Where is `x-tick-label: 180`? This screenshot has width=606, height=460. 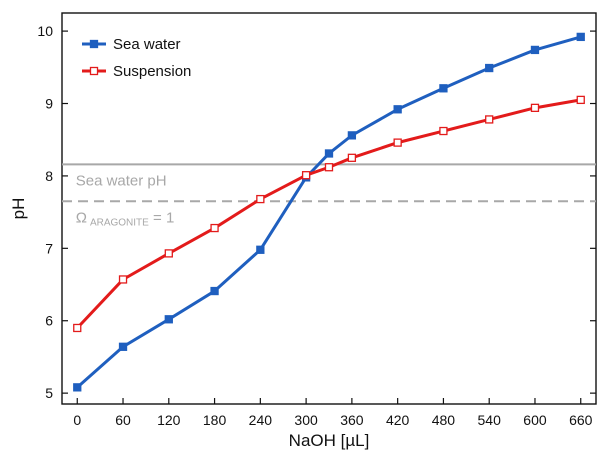
x-tick-label: 180 is located at coordinates (215, 420).